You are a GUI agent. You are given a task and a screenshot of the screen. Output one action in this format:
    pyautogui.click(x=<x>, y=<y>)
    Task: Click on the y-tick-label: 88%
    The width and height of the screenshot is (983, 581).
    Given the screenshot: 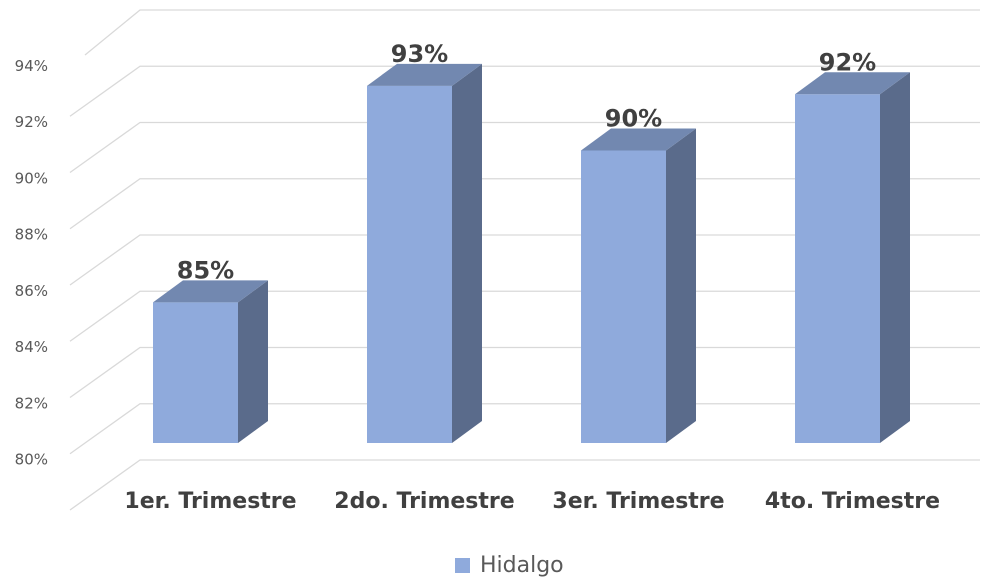 What is the action you would take?
    pyautogui.click(x=31, y=235)
    